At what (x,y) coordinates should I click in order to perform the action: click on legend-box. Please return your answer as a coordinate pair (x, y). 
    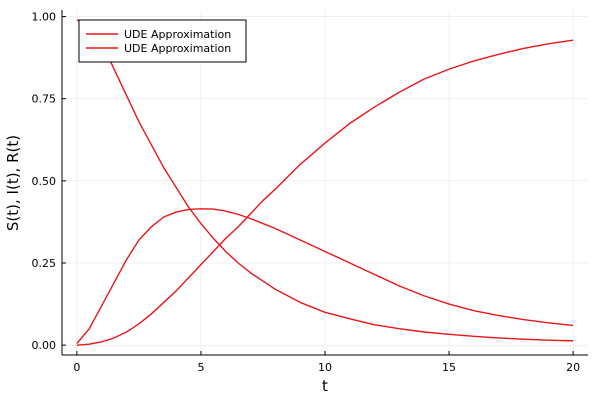
    Looking at the image, I should click on (162, 41).